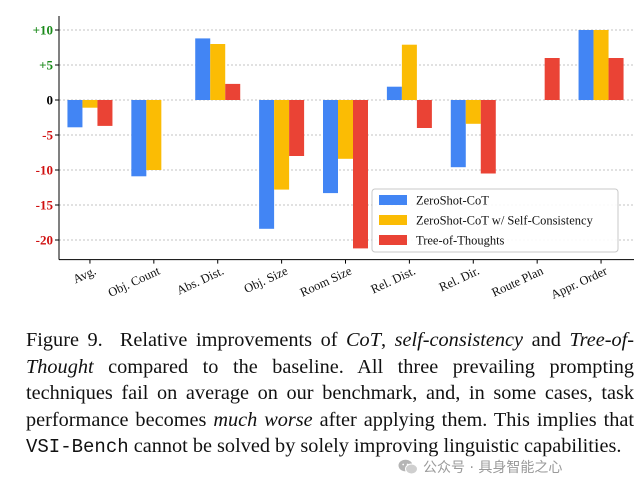 The width and height of the screenshot is (639, 498). Describe the element at coordinates (134, 281) in the screenshot. I see `x-tick-label: Obj. Count` at that location.